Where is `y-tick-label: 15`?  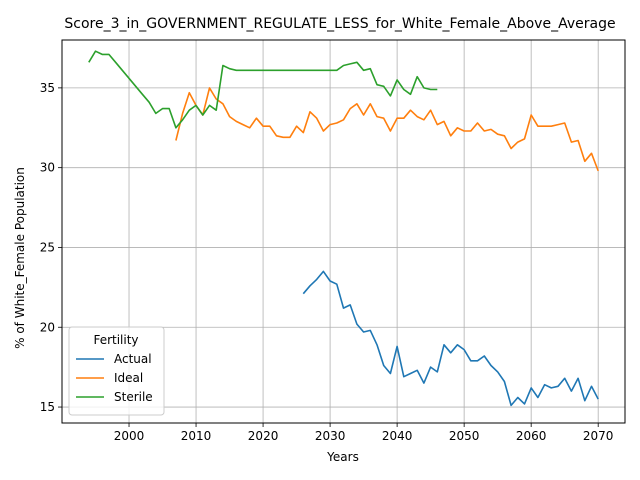
y-tick-label: 15 is located at coordinates (47, 407).